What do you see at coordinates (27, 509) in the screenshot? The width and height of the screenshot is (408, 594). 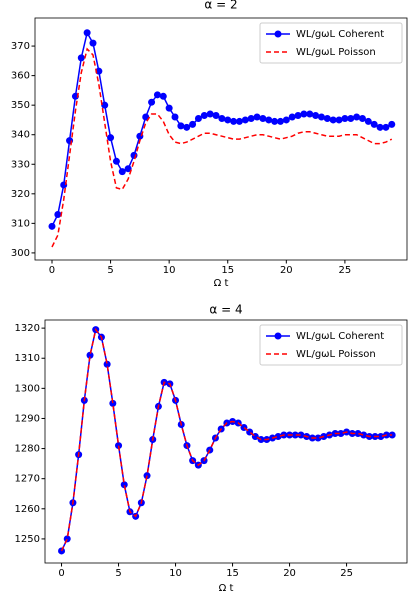 I see `y-tick-label: 1260` at bounding box center [27, 509].